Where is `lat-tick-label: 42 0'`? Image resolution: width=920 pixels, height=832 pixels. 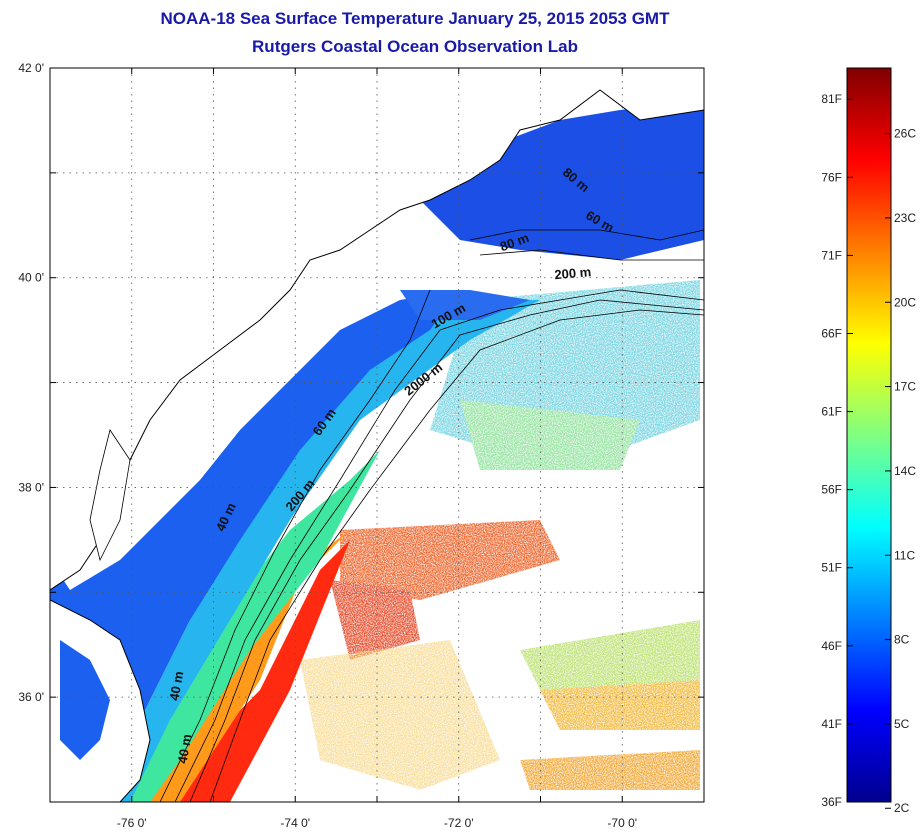
lat-tick-label: 42 0' is located at coordinates (31, 68).